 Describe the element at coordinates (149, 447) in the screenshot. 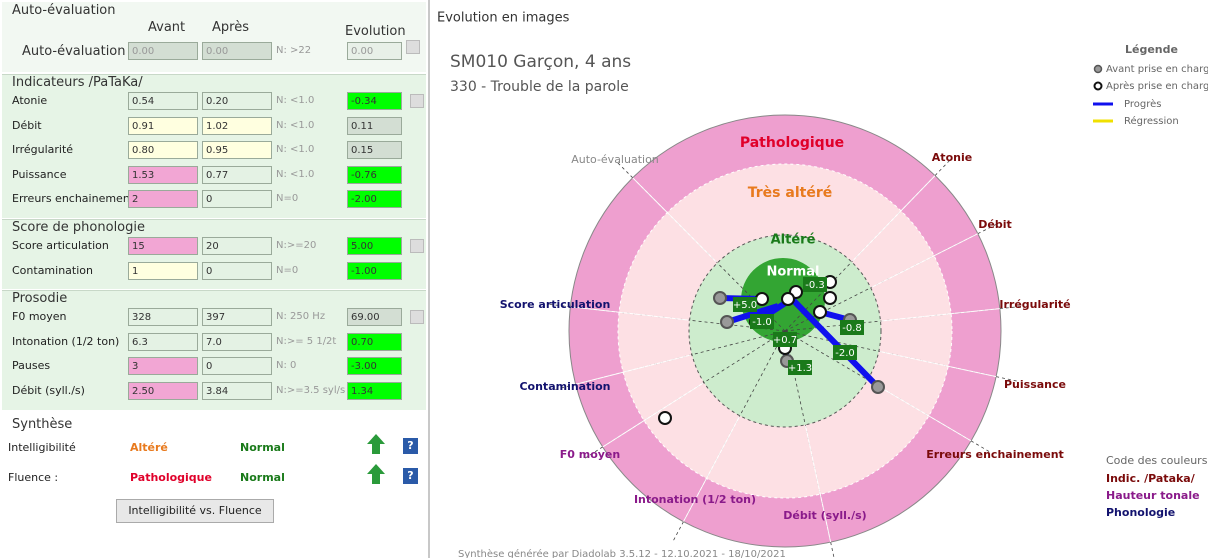

I see `synthesis-before: Altéré` at that location.